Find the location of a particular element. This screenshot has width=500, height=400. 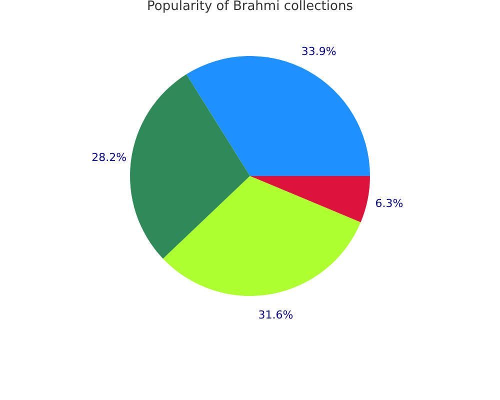

data-label: 6.3% is located at coordinates (389, 203).